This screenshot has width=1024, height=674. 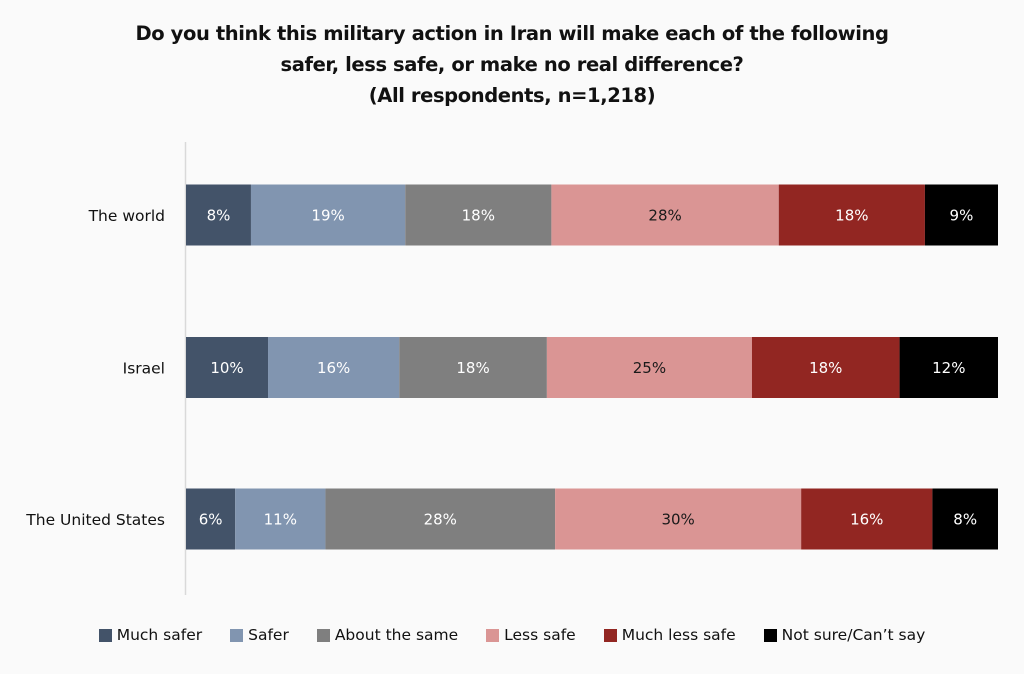 What do you see at coordinates (144, 369) in the screenshot?
I see `category-label: Israel` at bounding box center [144, 369].